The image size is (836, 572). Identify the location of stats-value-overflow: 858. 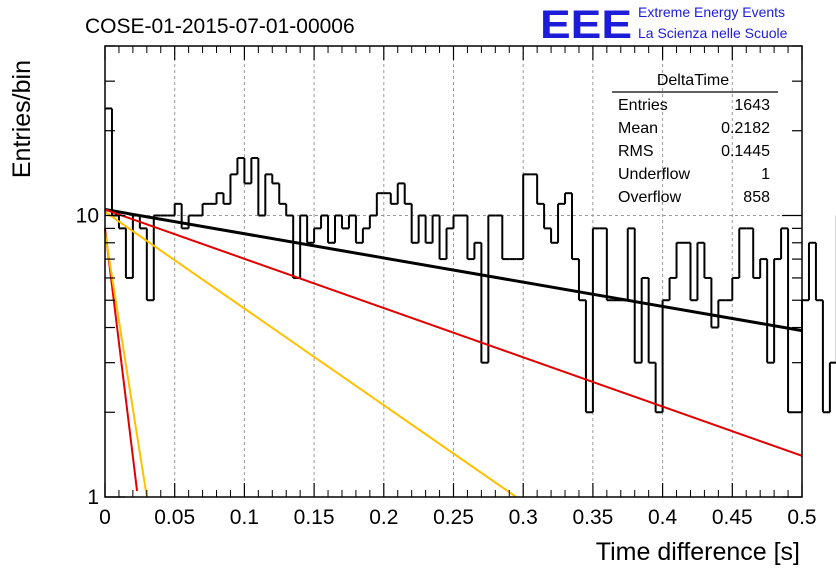
(756, 197).